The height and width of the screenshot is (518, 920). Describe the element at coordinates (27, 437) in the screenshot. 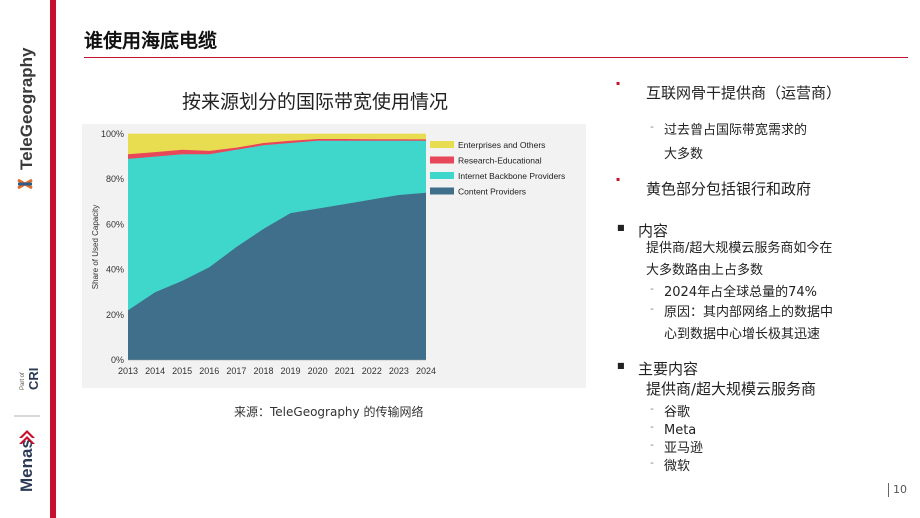

I see `menas-chevron-icon` at that location.